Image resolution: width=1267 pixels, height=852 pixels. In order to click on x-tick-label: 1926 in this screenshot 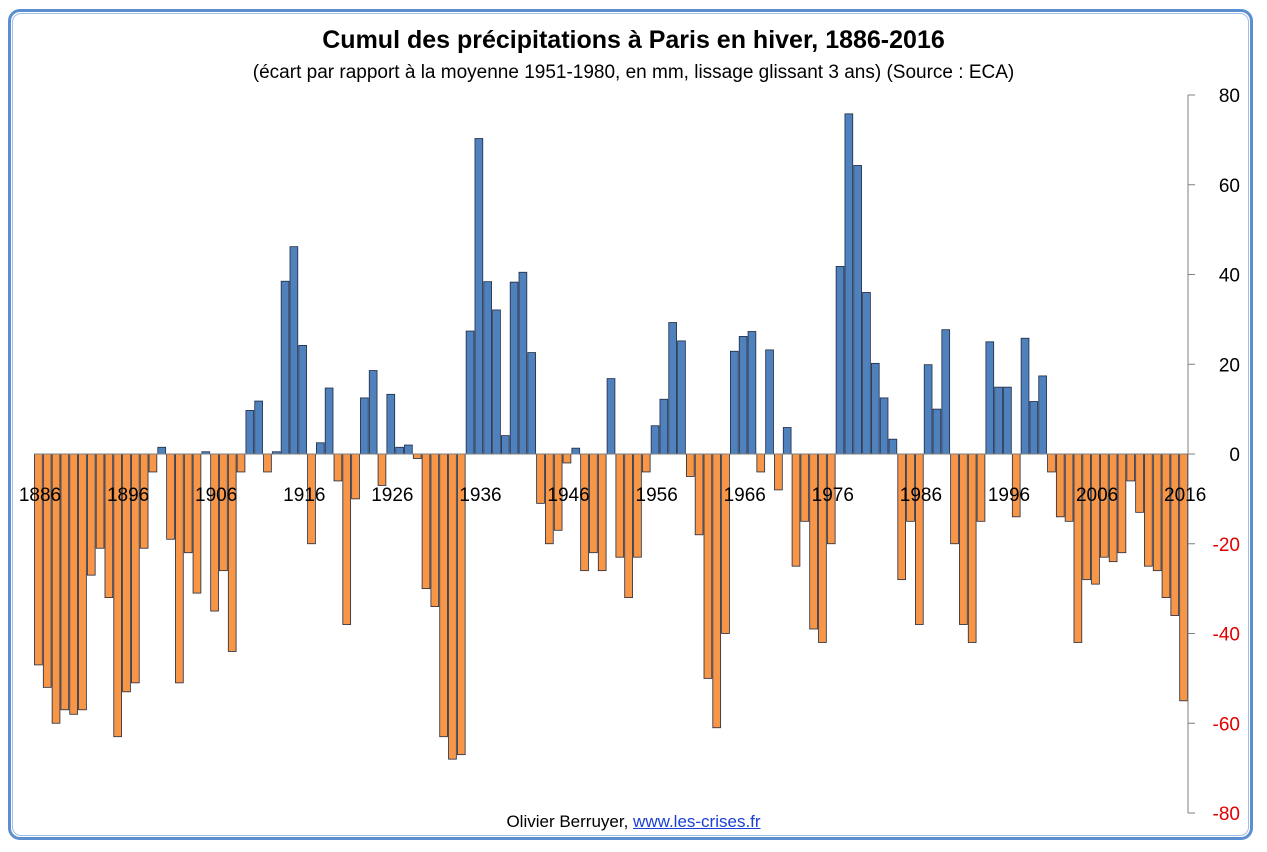, I will do `click(392, 495)`.